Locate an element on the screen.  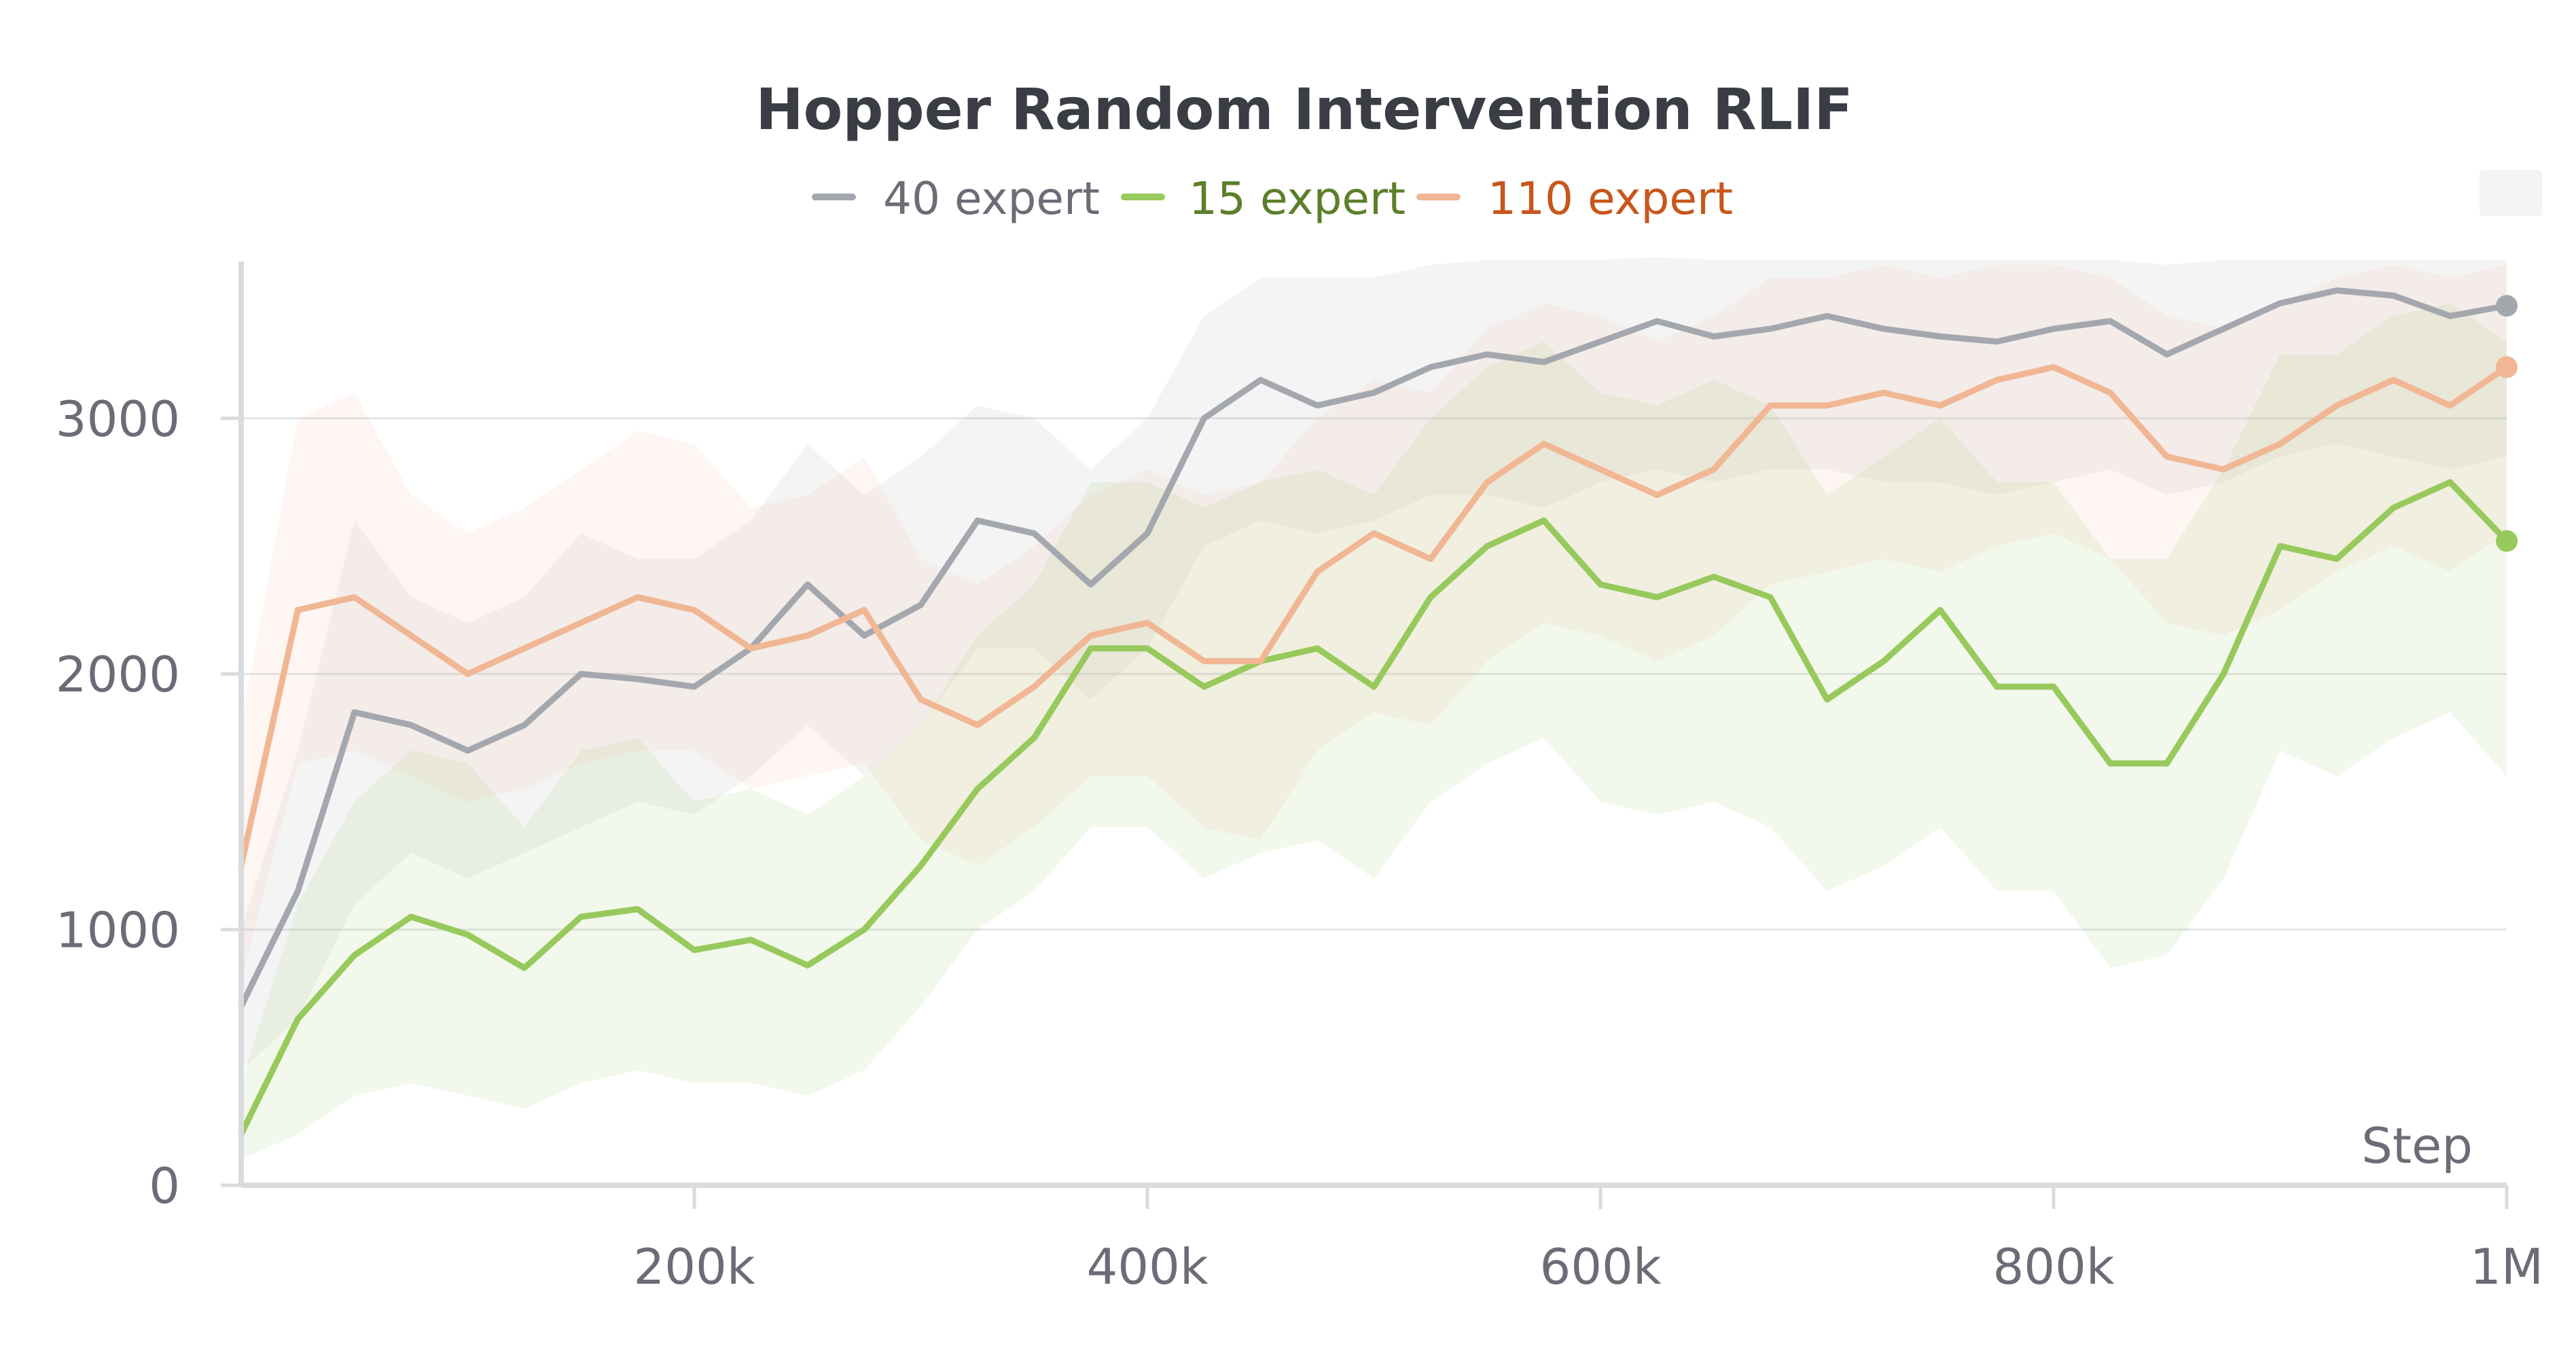
series-endpoints is located at coordinates (2507, 423).